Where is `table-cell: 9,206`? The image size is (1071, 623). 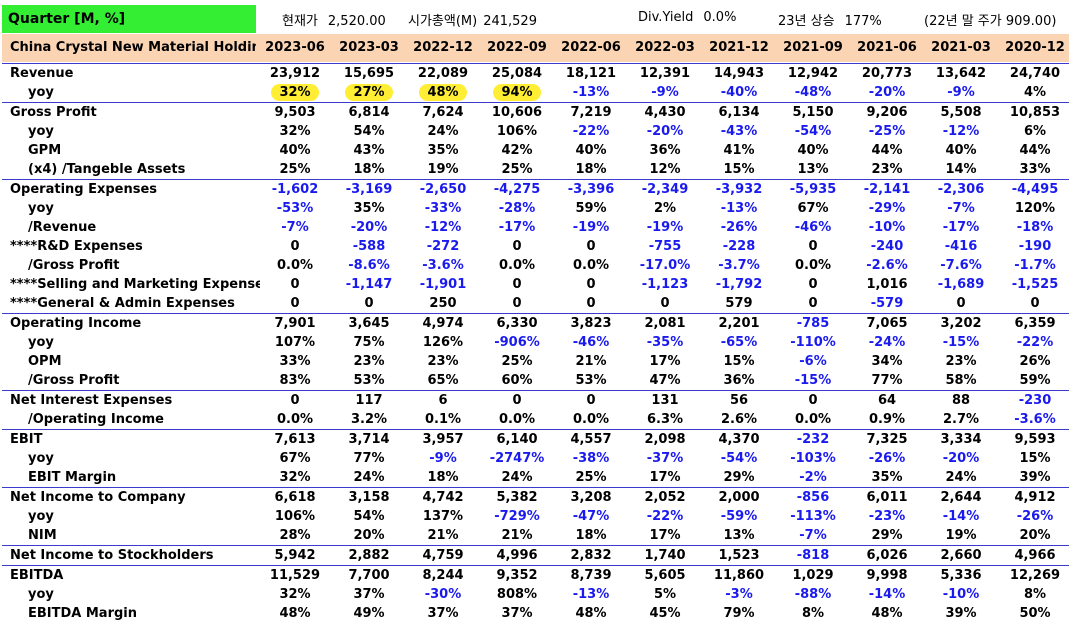
table-cell: 9,206 is located at coordinates (887, 112).